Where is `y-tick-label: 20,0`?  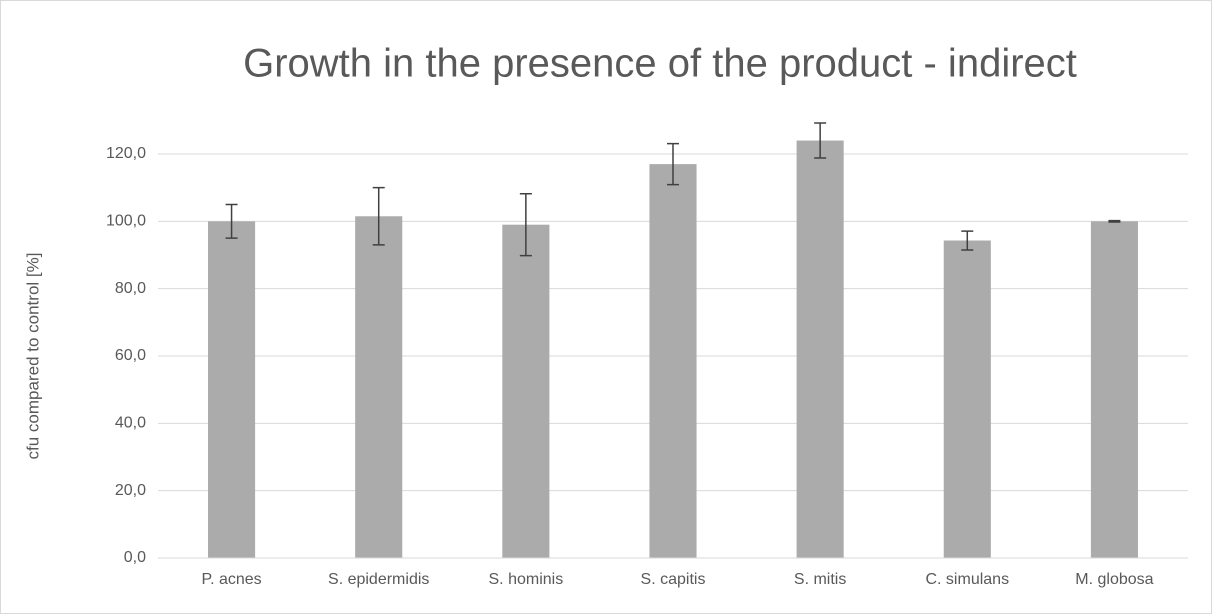
y-tick-label: 20,0 is located at coordinates (130, 490).